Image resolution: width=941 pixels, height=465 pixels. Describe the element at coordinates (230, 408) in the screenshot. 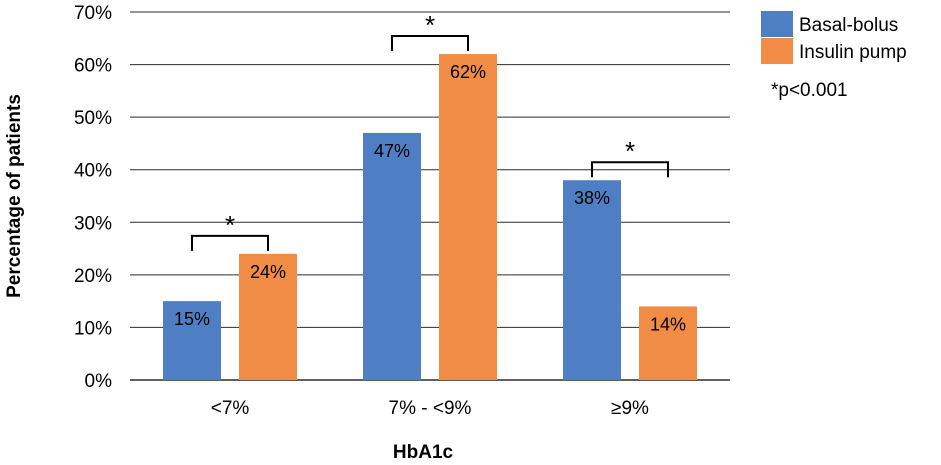

I see `x-category-label: <7%` at that location.